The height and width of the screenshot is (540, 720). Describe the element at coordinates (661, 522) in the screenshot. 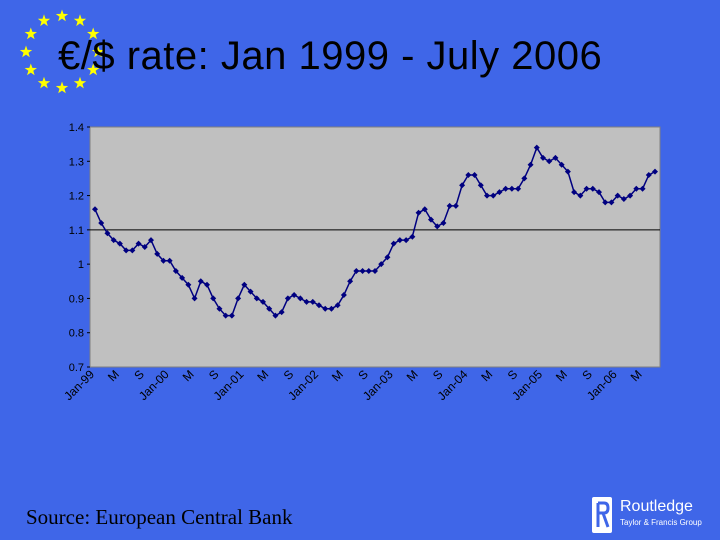

I see `publisher-subtitle: Taylor & Francis Group` at that location.